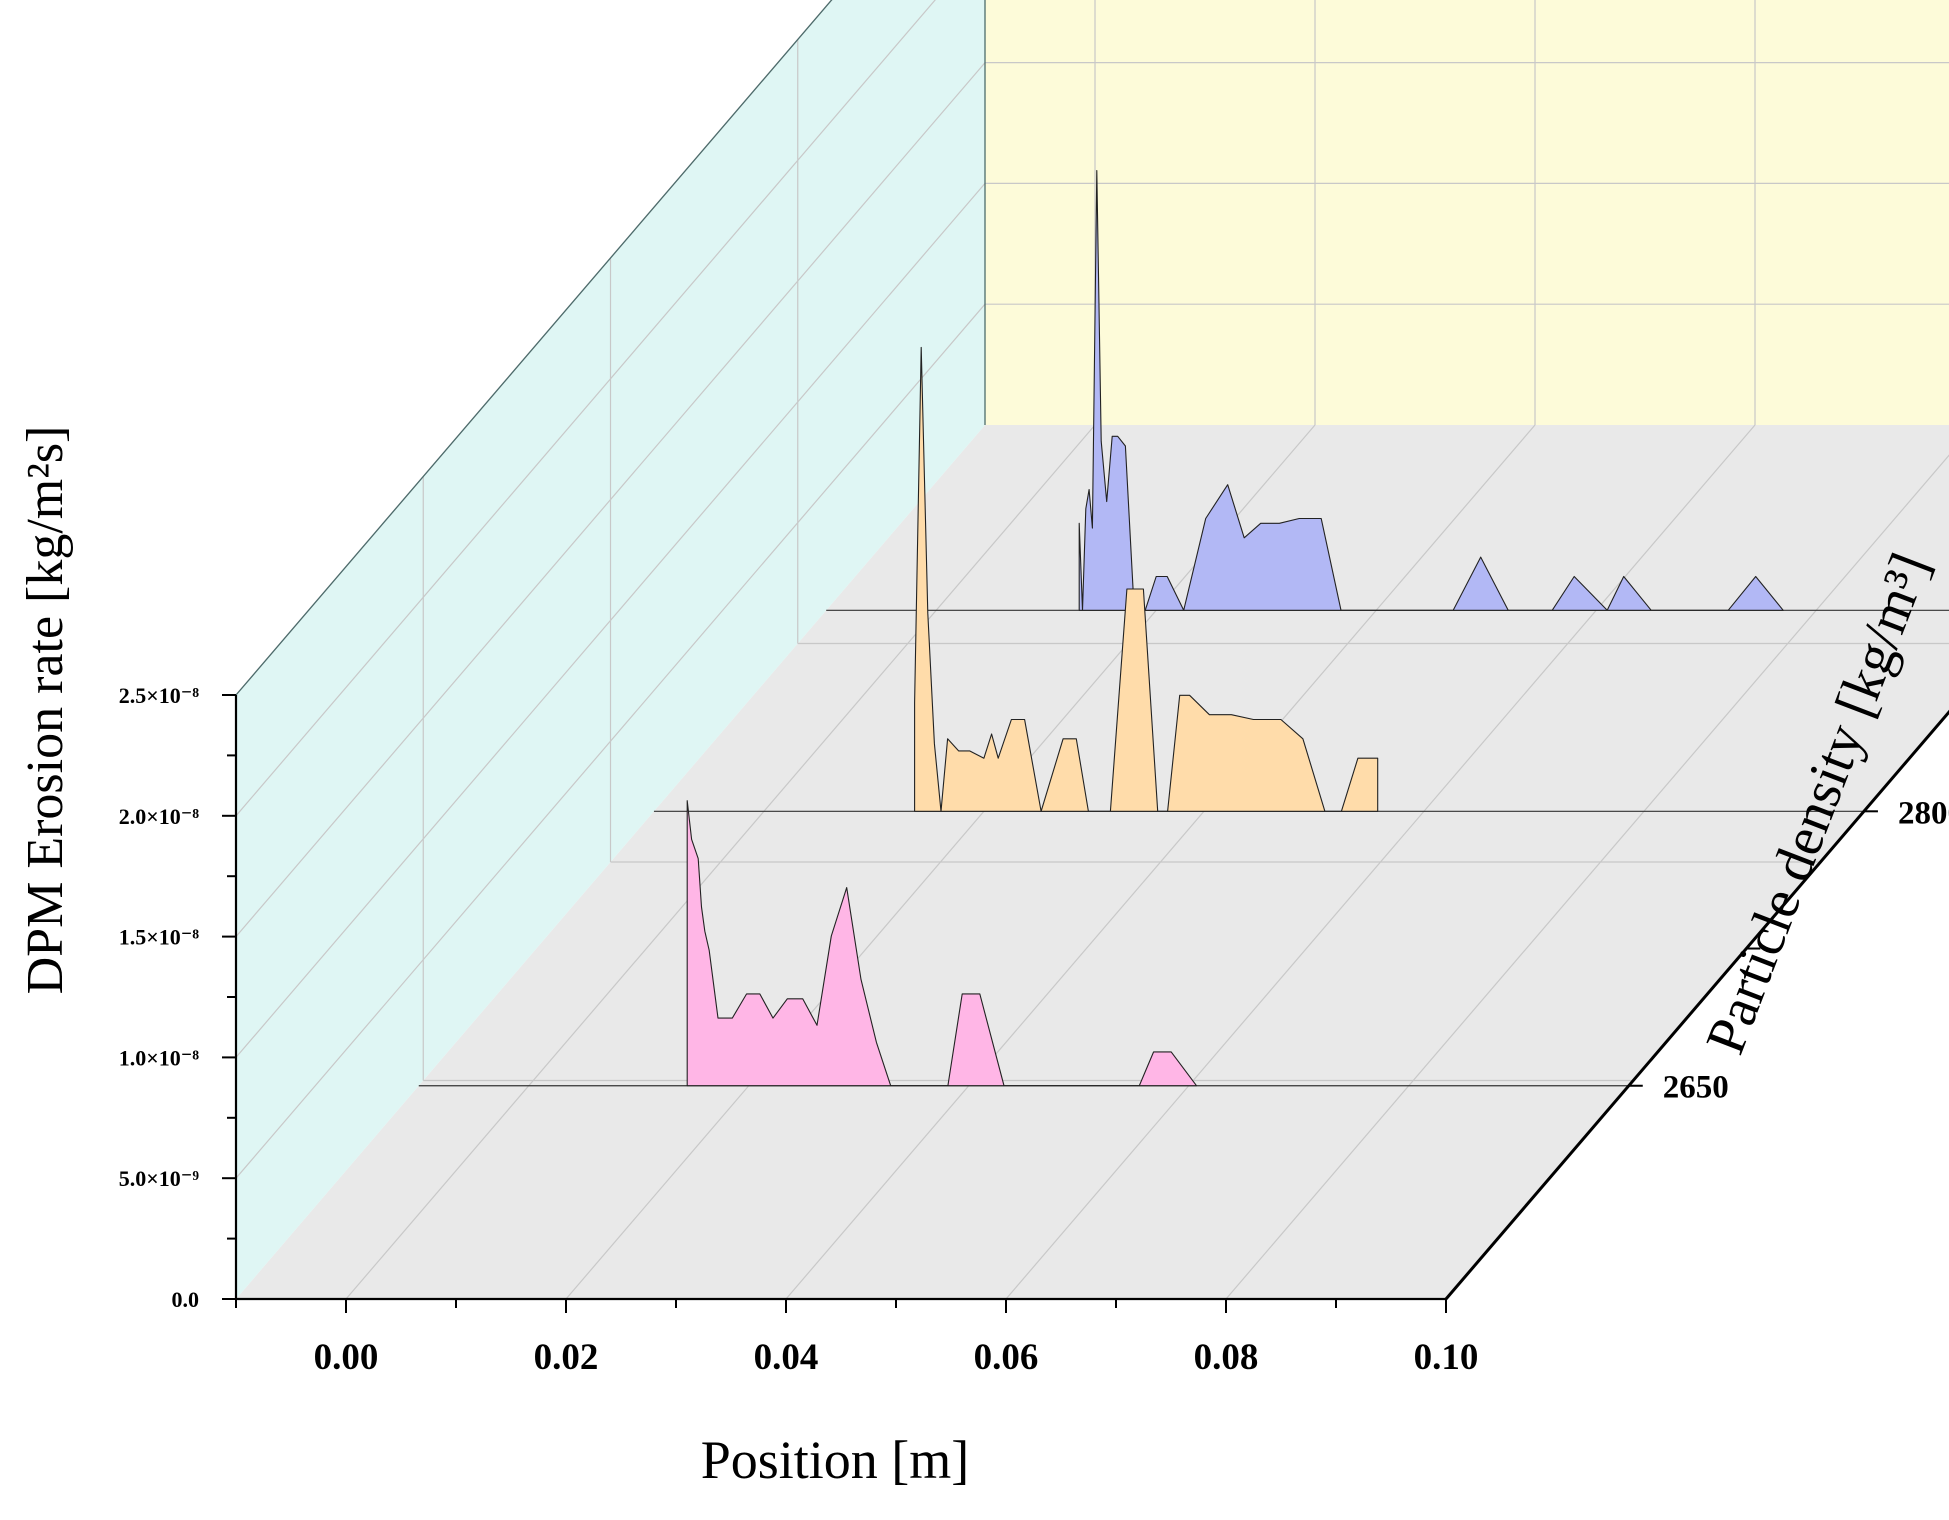 The image size is (1949, 1520). I want to click on y-tick-label-5: 2.5×10⁻⁸, so click(159, 695).